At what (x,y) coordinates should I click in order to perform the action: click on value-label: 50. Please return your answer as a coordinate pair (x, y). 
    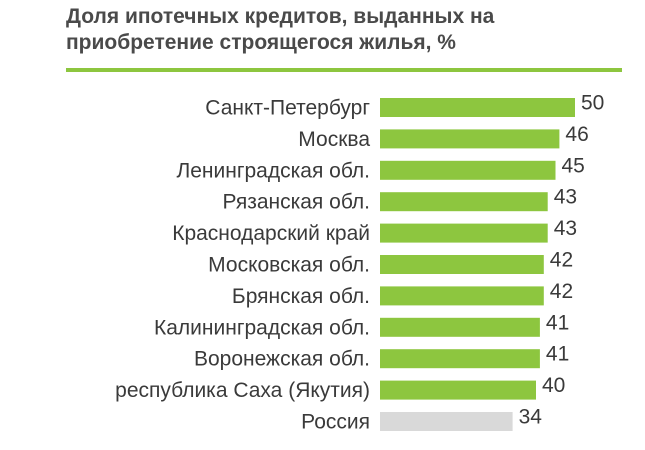
    Looking at the image, I should click on (592, 103).